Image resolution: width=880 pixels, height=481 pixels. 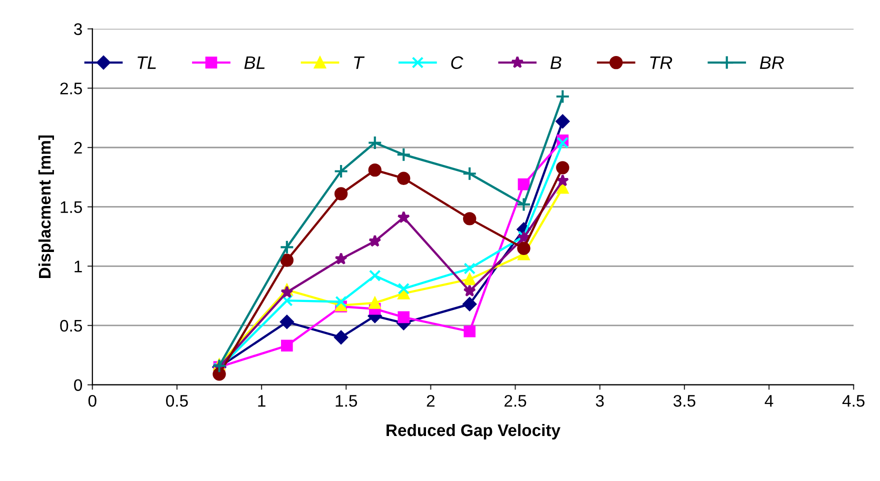 What do you see at coordinates (78, 148) in the screenshot?
I see `y-tick-label: 2` at bounding box center [78, 148].